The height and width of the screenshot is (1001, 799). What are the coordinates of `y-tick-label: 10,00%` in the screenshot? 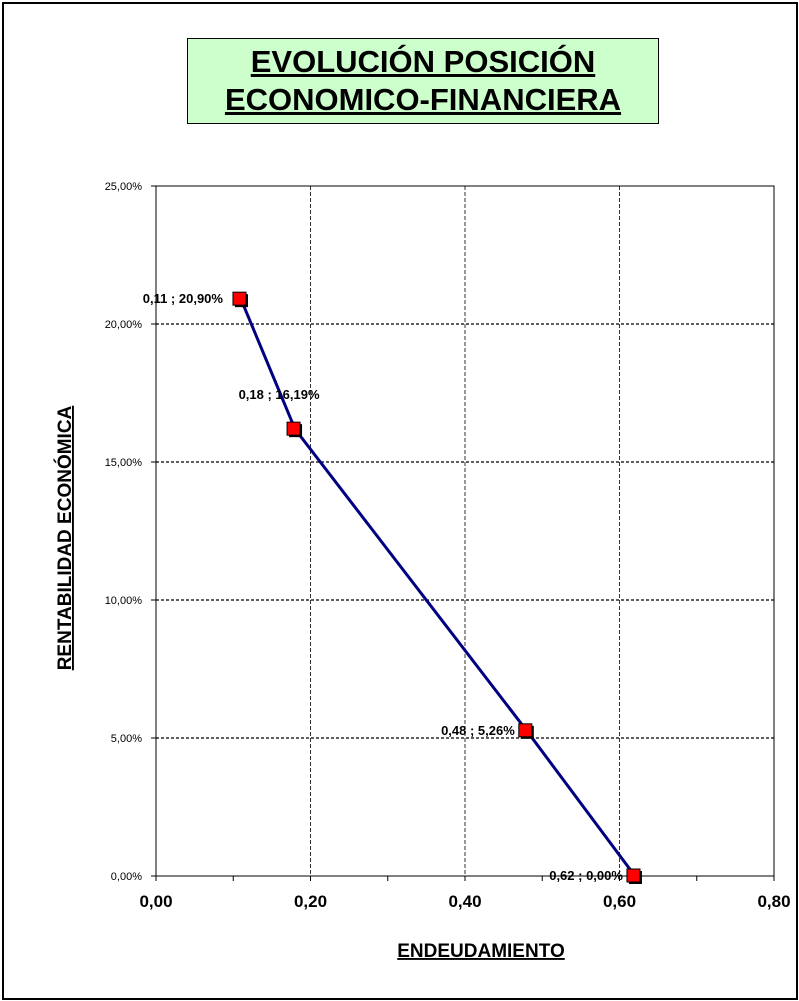 It's located at (124, 601).